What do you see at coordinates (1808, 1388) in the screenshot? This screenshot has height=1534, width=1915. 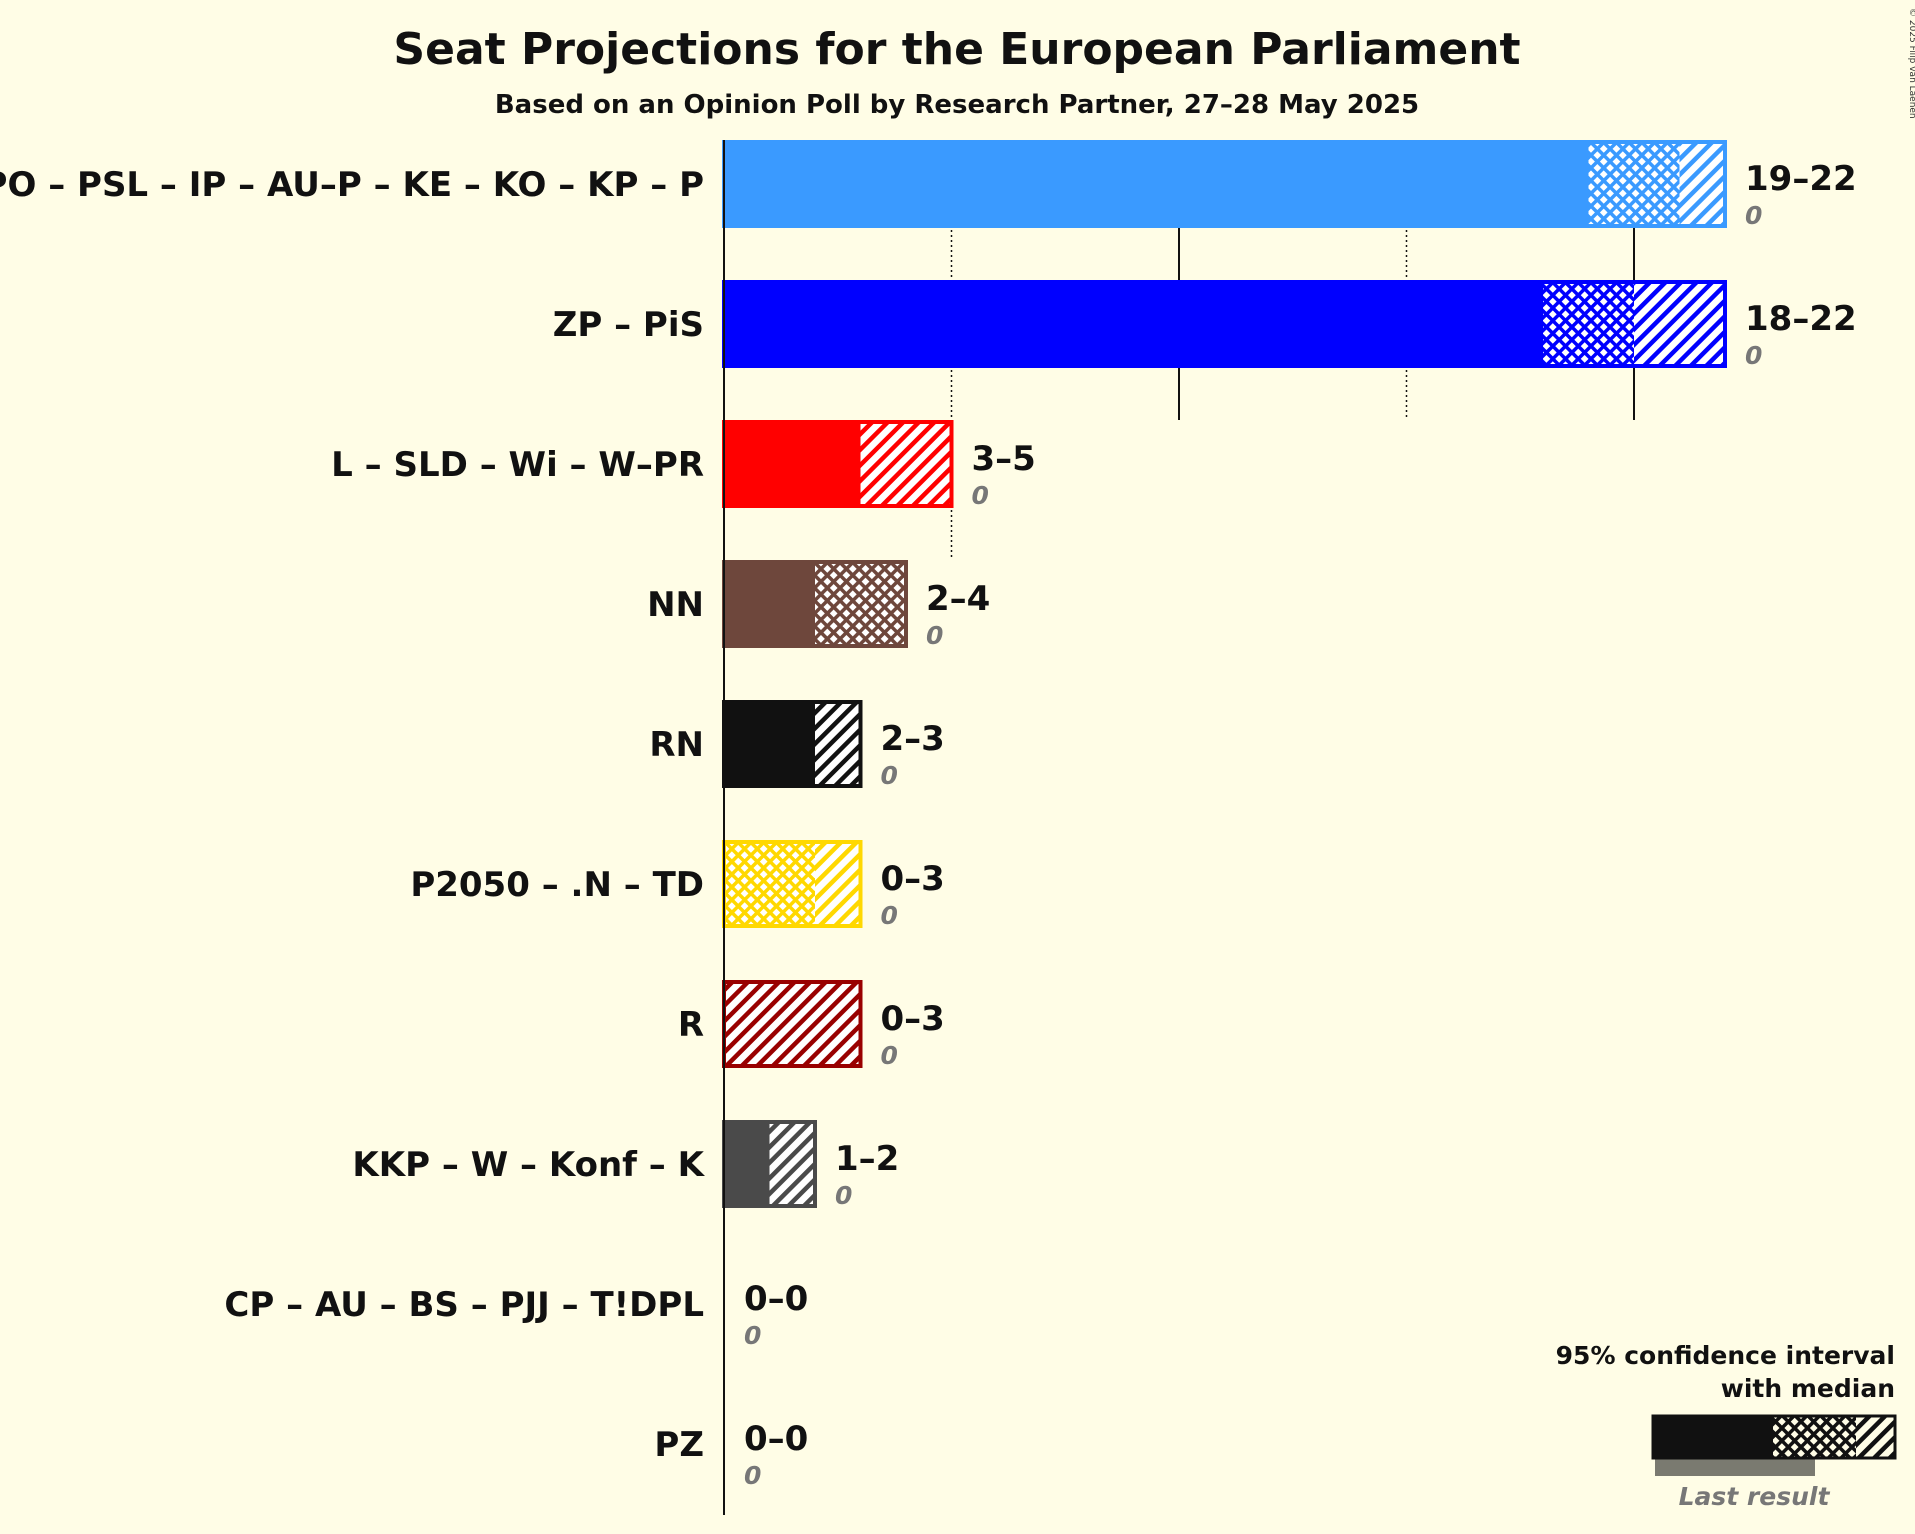 I see `legend-line-2: with median` at bounding box center [1808, 1388].